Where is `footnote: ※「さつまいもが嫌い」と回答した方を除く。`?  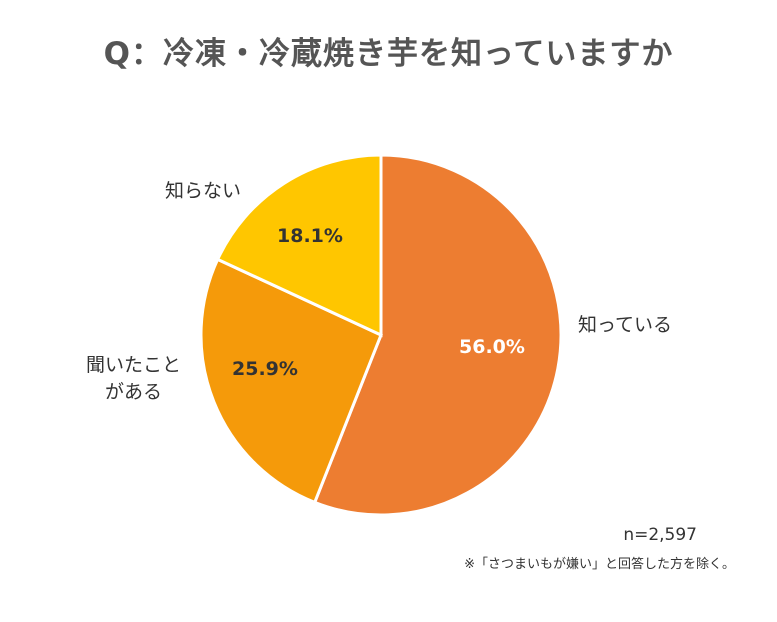 footnote: ※「さつまいもが嫌い」と回答した方を除く。 is located at coordinates (599, 564).